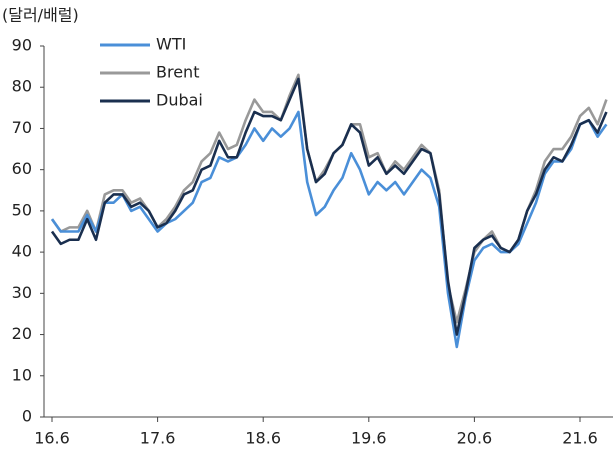 This screenshot has height=450, width=613. I want to click on unit-label: (달러/배럴), so click(40, 15).